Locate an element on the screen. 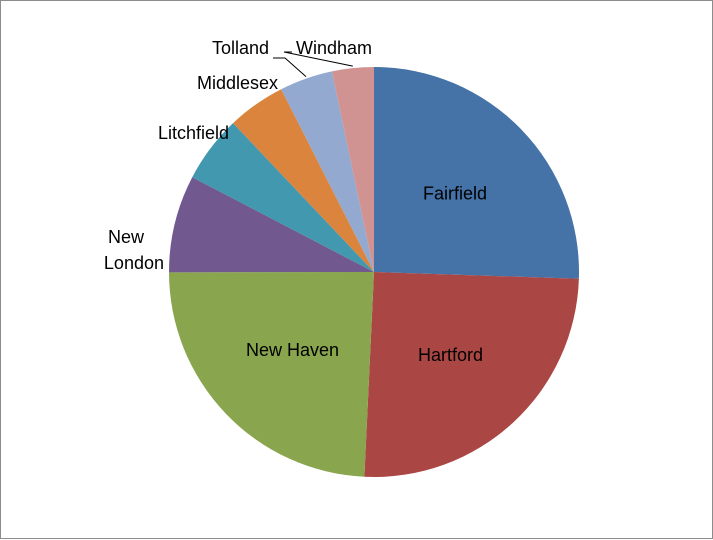 The image size is (713, 540). label-new-haven: New Haven is located at coordinates (292, 350).